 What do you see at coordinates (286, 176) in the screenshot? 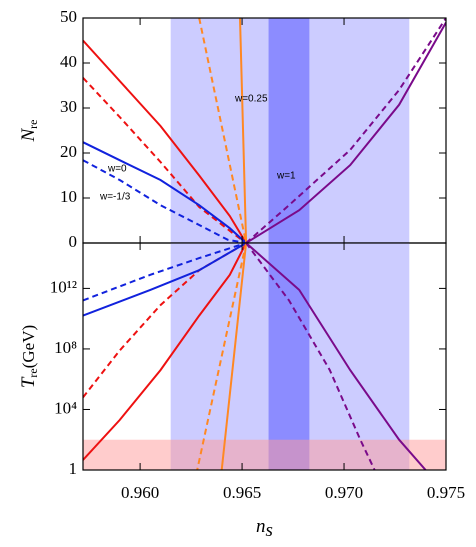
I see `annotation: w=1` at bounding box center [286, 176].